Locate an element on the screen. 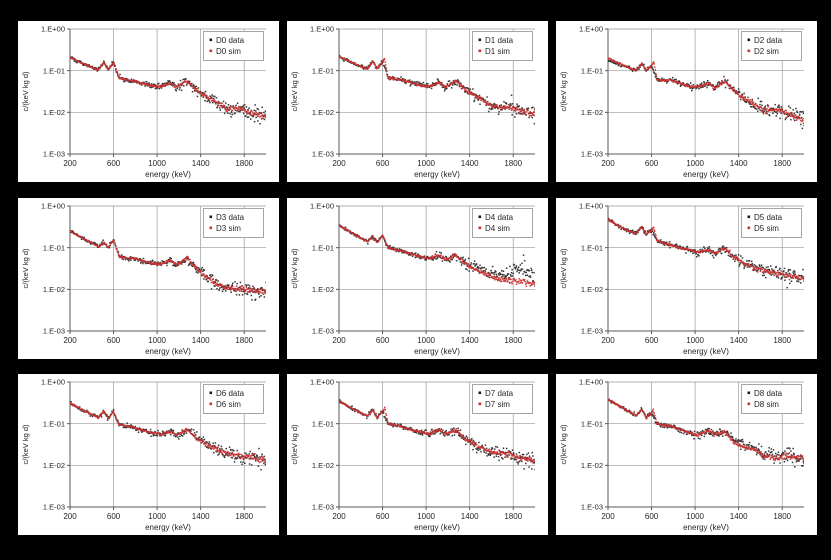  legend: D3 data D3 sim is located at coordinates (233, 223).